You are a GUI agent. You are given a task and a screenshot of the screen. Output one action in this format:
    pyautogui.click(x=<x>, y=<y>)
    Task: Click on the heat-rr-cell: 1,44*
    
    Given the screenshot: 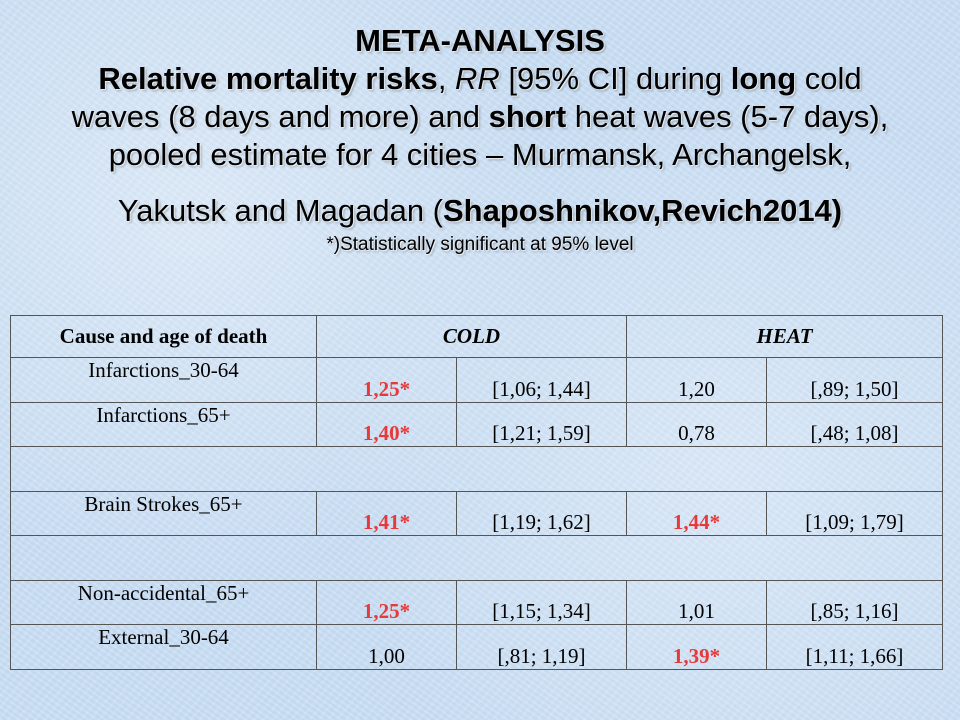 What is the action you would take?
    pyautogui.click(x=697, y=513)
    